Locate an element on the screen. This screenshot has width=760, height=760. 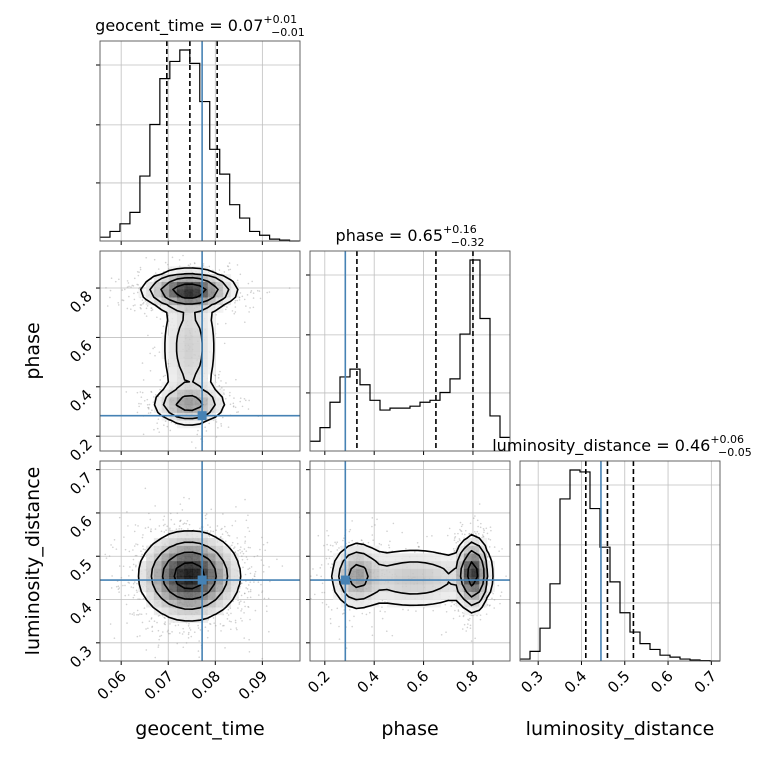
y-tick-label: 0.6 is located at coordinates (81, 352).